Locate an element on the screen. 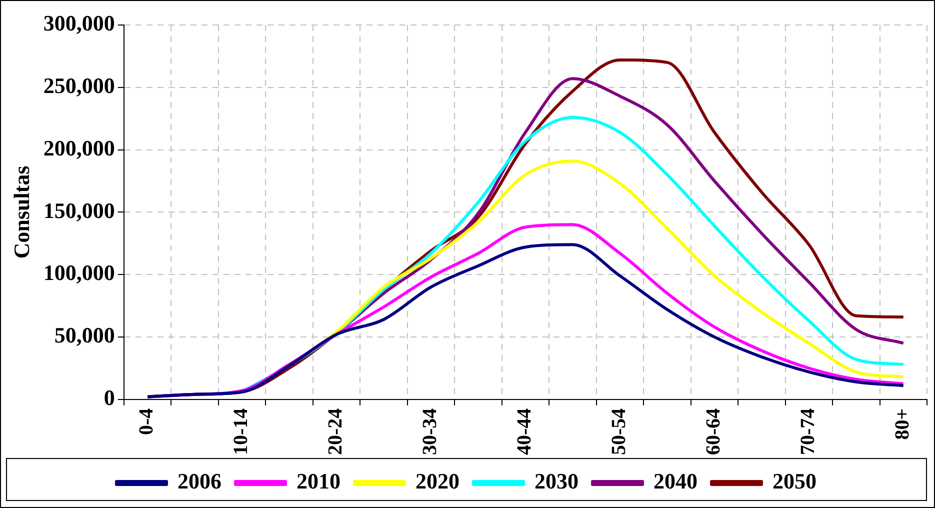 The image size is (935, 508). x-tick-label: 0-4 is located at coordinates (147, 422).